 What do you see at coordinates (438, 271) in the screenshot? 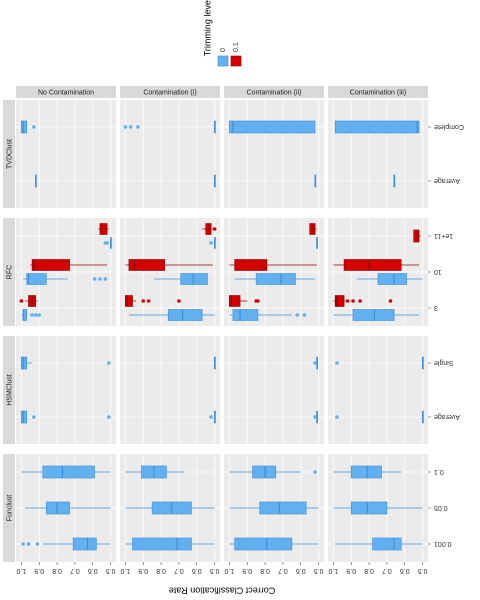
I see `y-tick-label: 10` at bounding box center [438, 271].